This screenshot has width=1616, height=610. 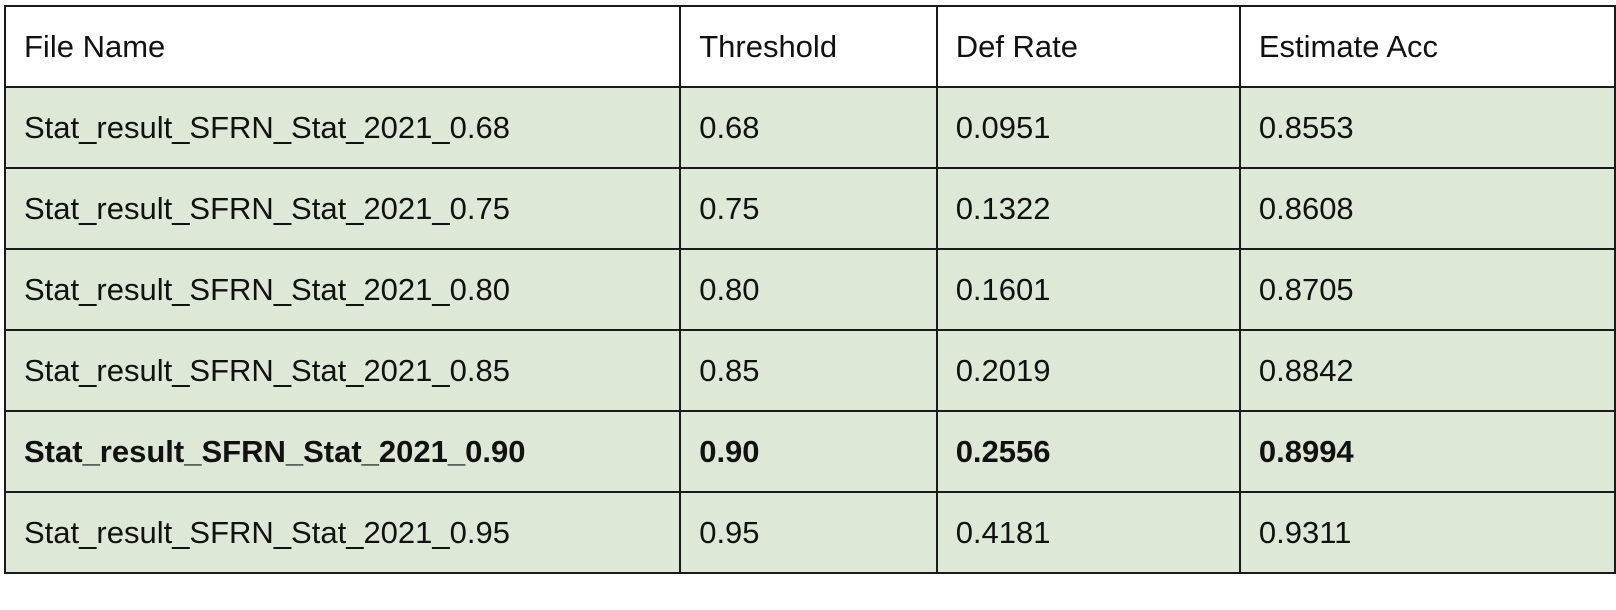 I want to click on cell-estimate-acc: 0.9311, so click(x=1427, y=532).